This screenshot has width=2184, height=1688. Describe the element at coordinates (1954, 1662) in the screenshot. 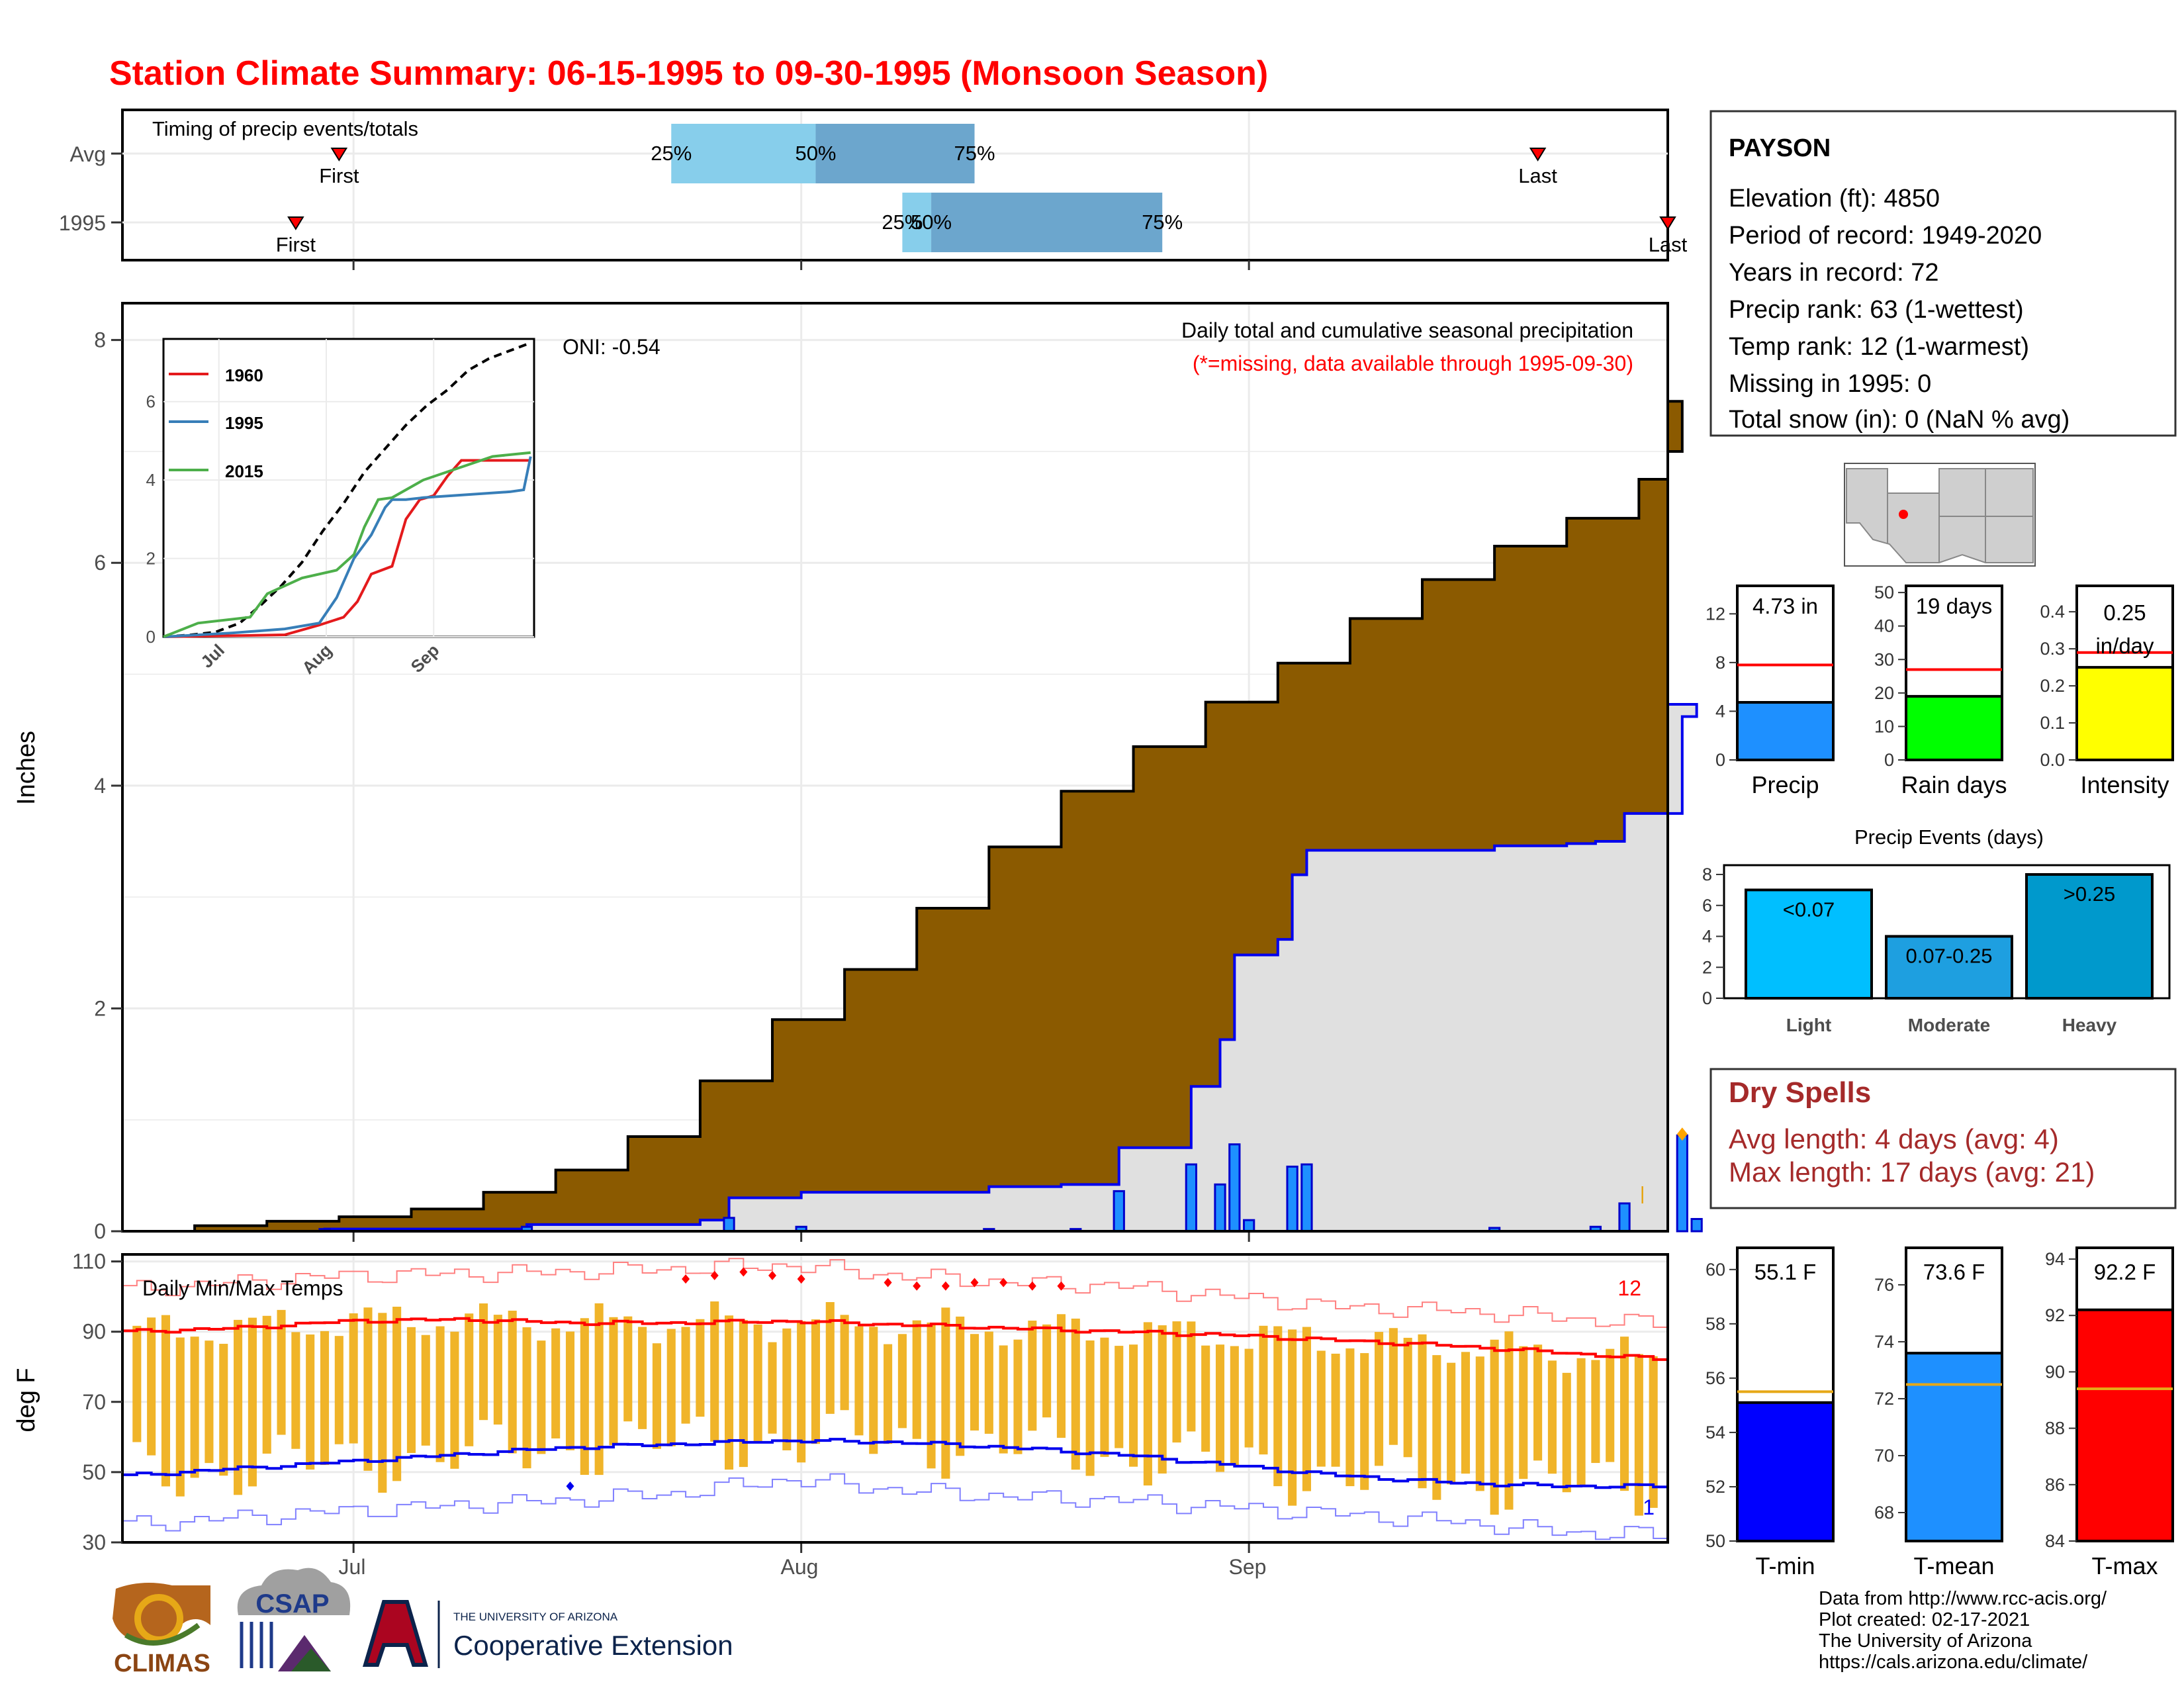

I see `credit-url: https://cals.arizona.edu/climate/` at that location.